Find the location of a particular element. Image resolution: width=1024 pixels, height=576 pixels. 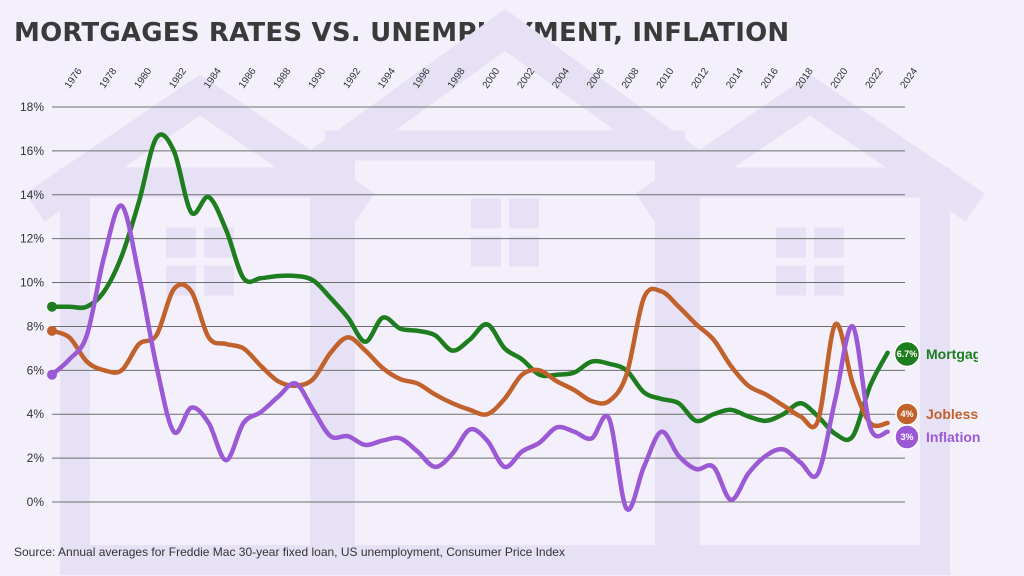

y-tick-label: 4% is located at coordinates (36, 414).